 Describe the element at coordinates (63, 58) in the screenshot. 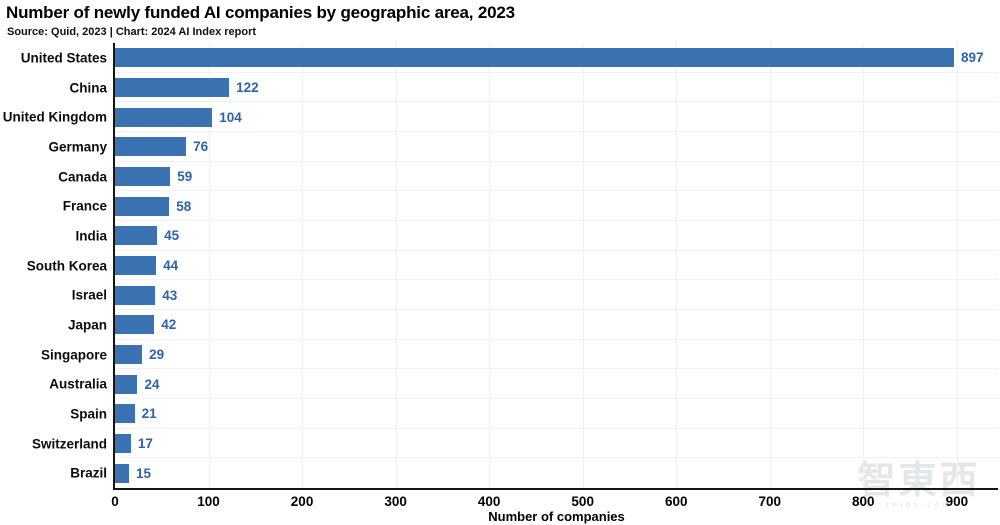

I see `category-label: United States` at that location.